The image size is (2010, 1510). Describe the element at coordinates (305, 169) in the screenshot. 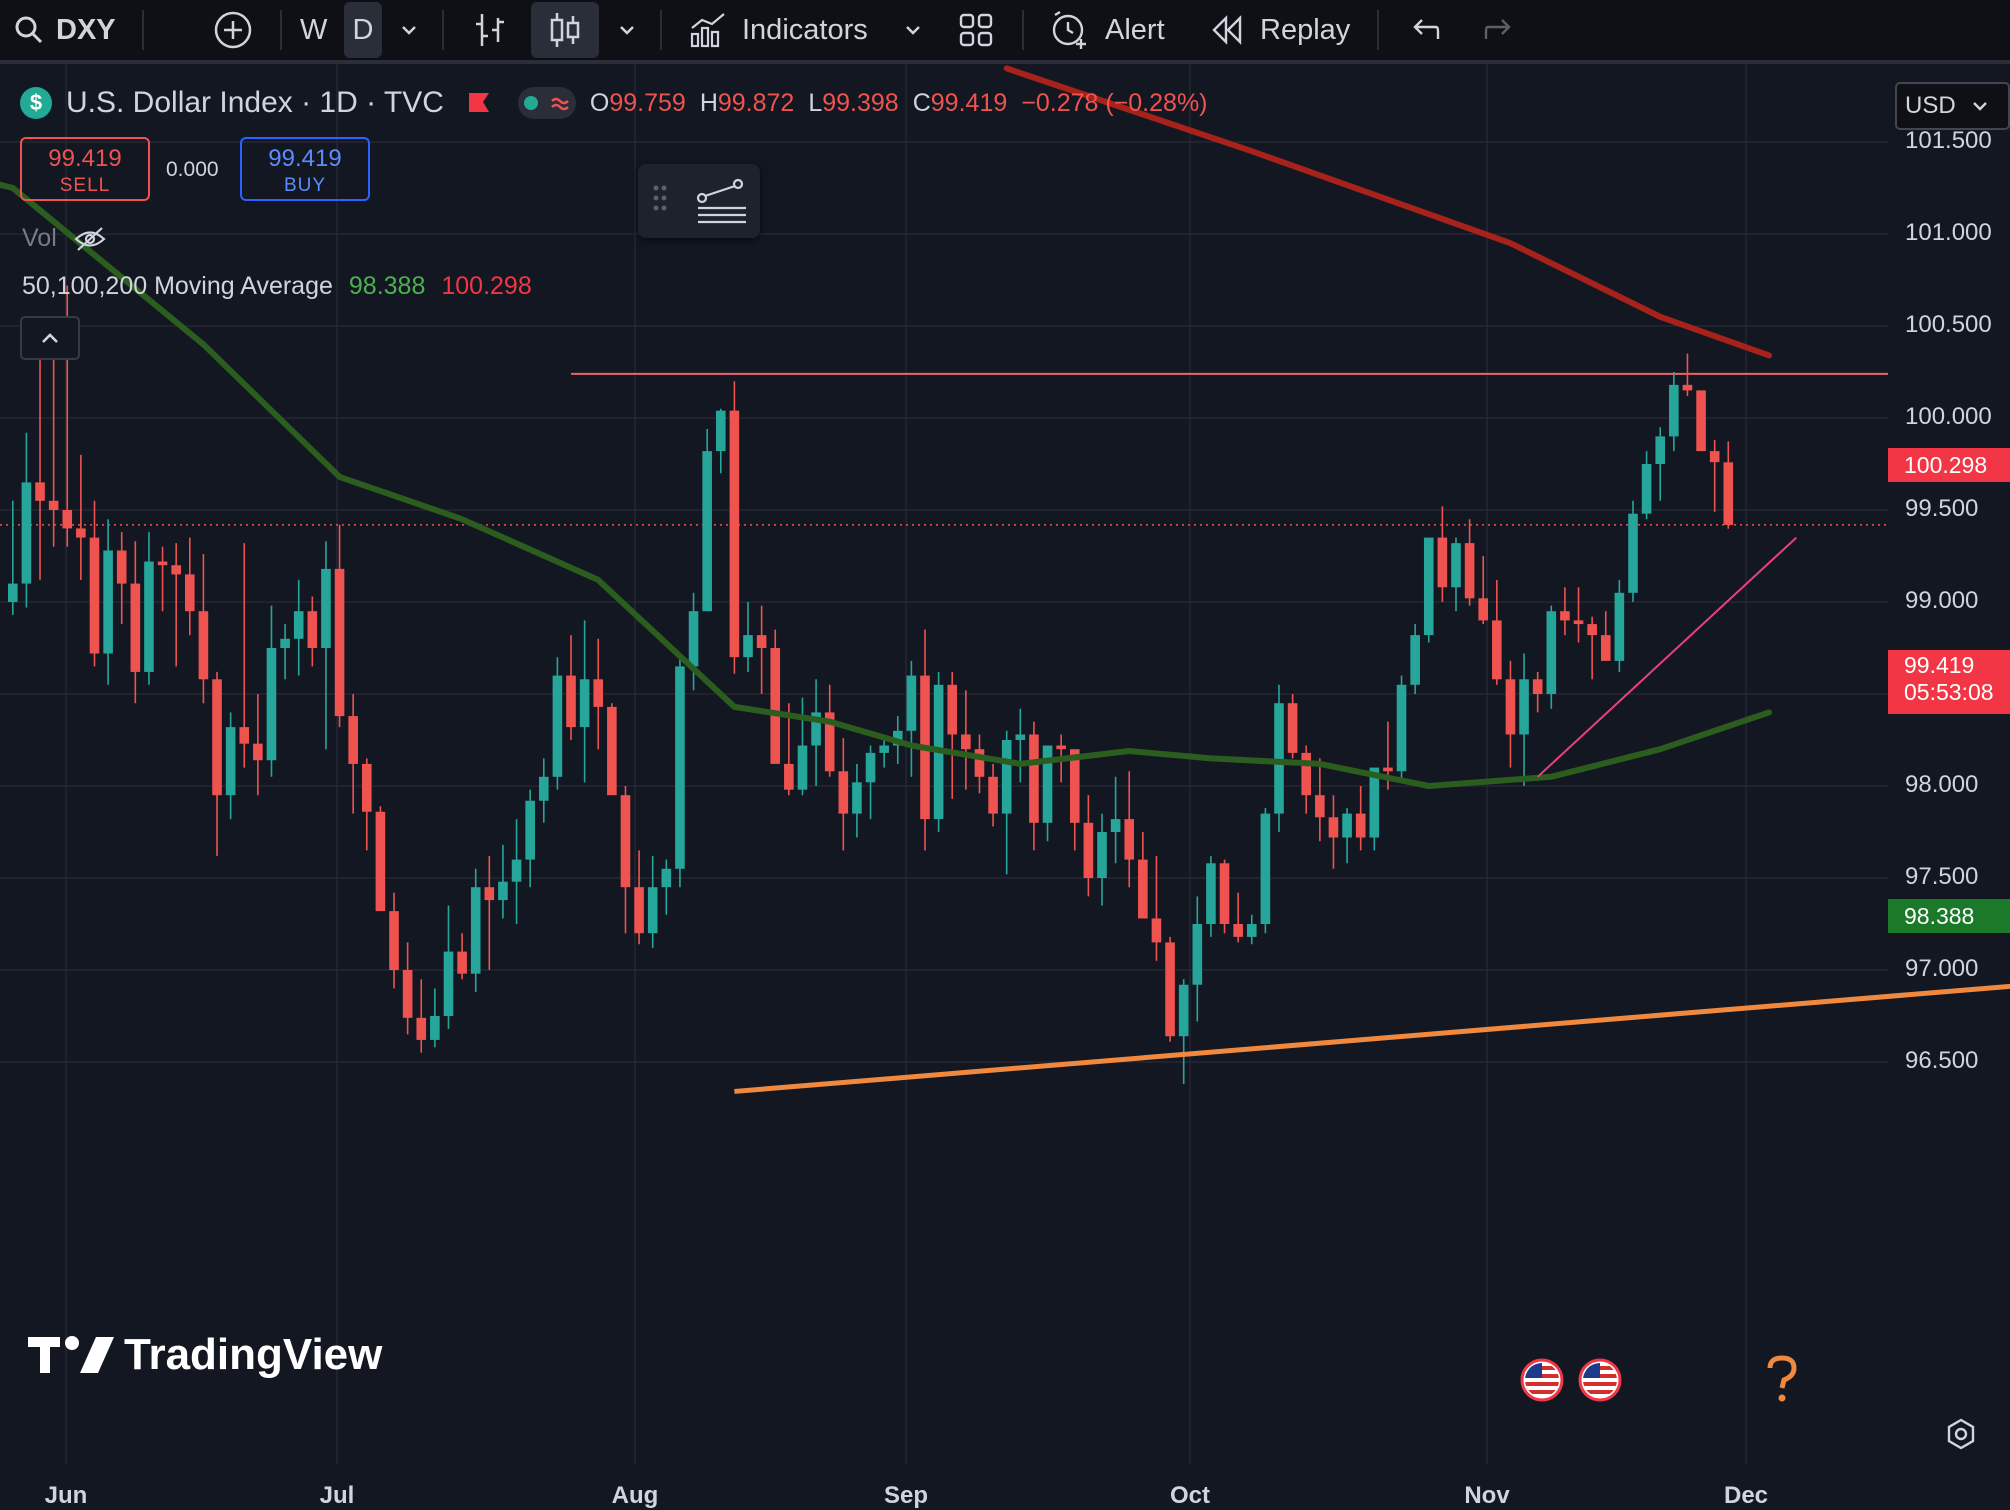

I see `buy-button: 99.419 BUY` at that location.